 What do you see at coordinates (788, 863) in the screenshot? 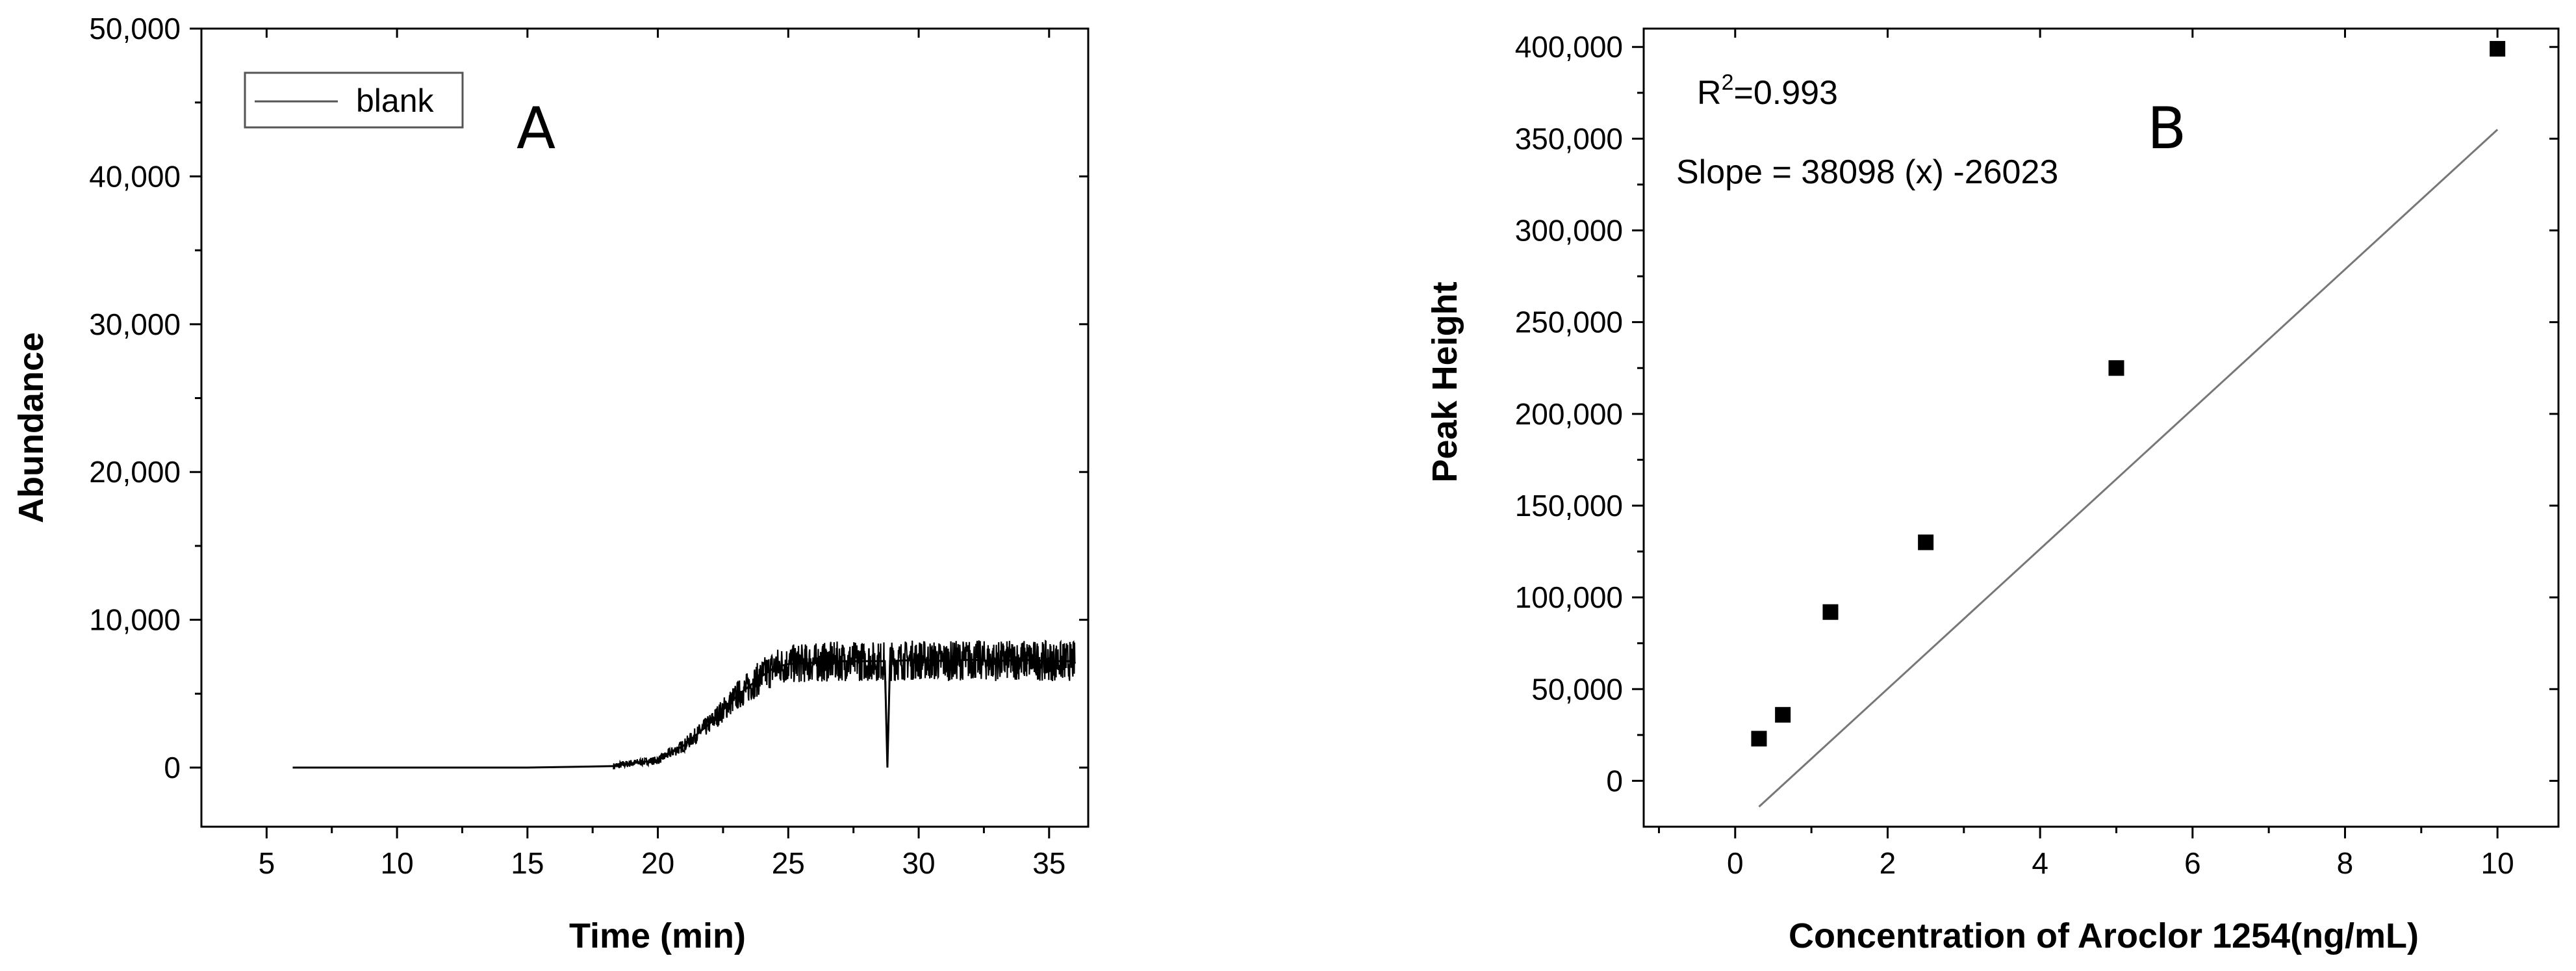
I see `chart-a-xtick-label: 25` at bounding box center [788, 863].